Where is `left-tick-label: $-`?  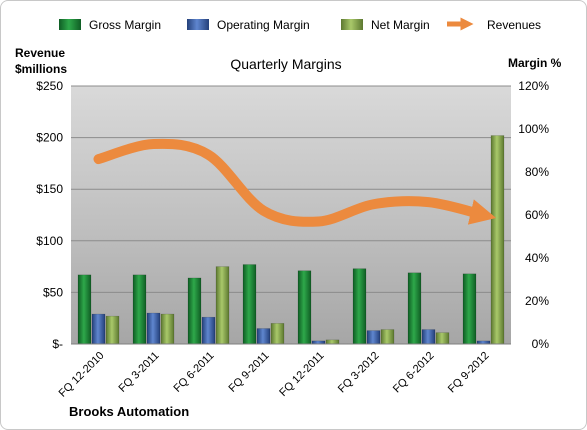
left-tick-label: $- is located at coordinates (57, 344).